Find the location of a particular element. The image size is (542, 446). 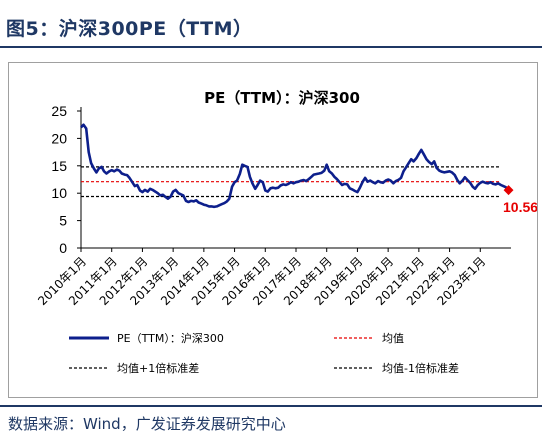

source-note: 数据来源：Wind，广发证券发展研究中心 is located at coordinates (147, 424).